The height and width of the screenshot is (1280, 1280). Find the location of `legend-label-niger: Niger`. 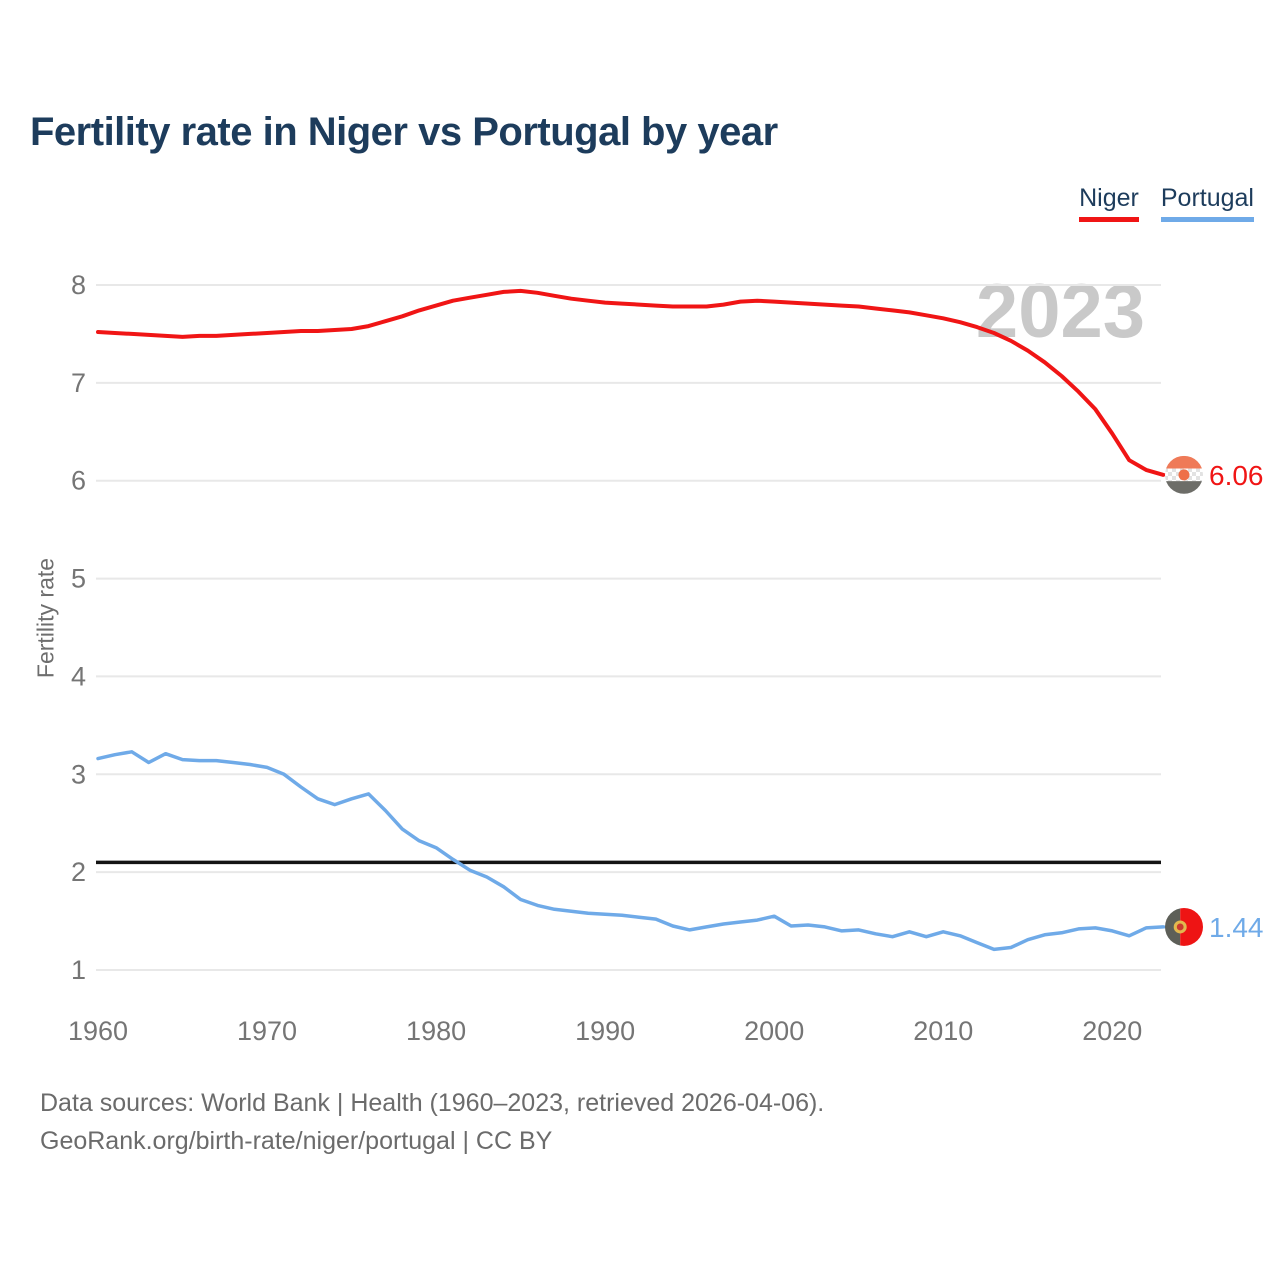

legend-label-niger: Niger is located at coordinates (1109, 198).